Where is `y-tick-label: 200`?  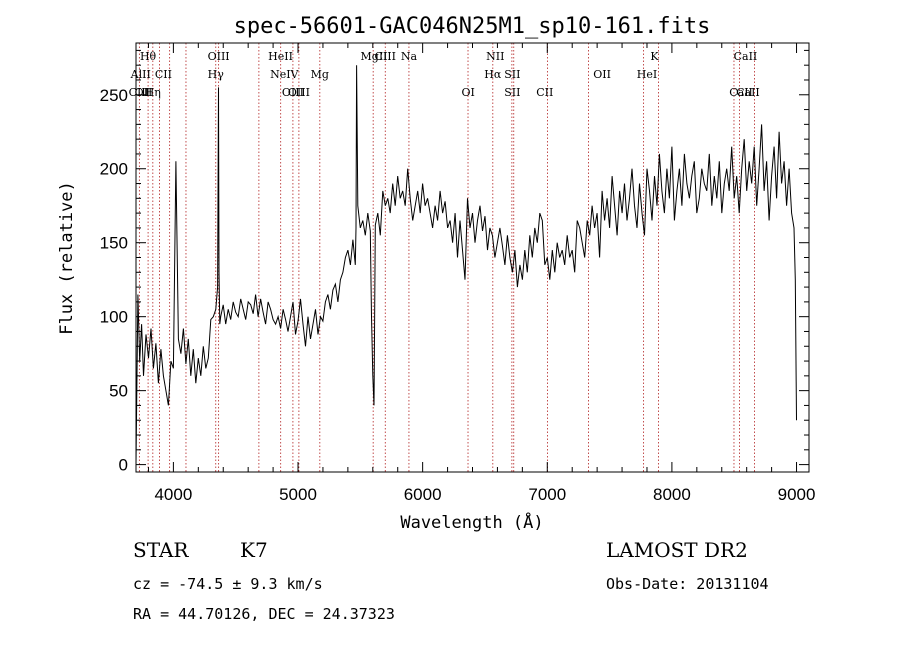
y-tick-label: 200 is located at coordinates (114, 169).